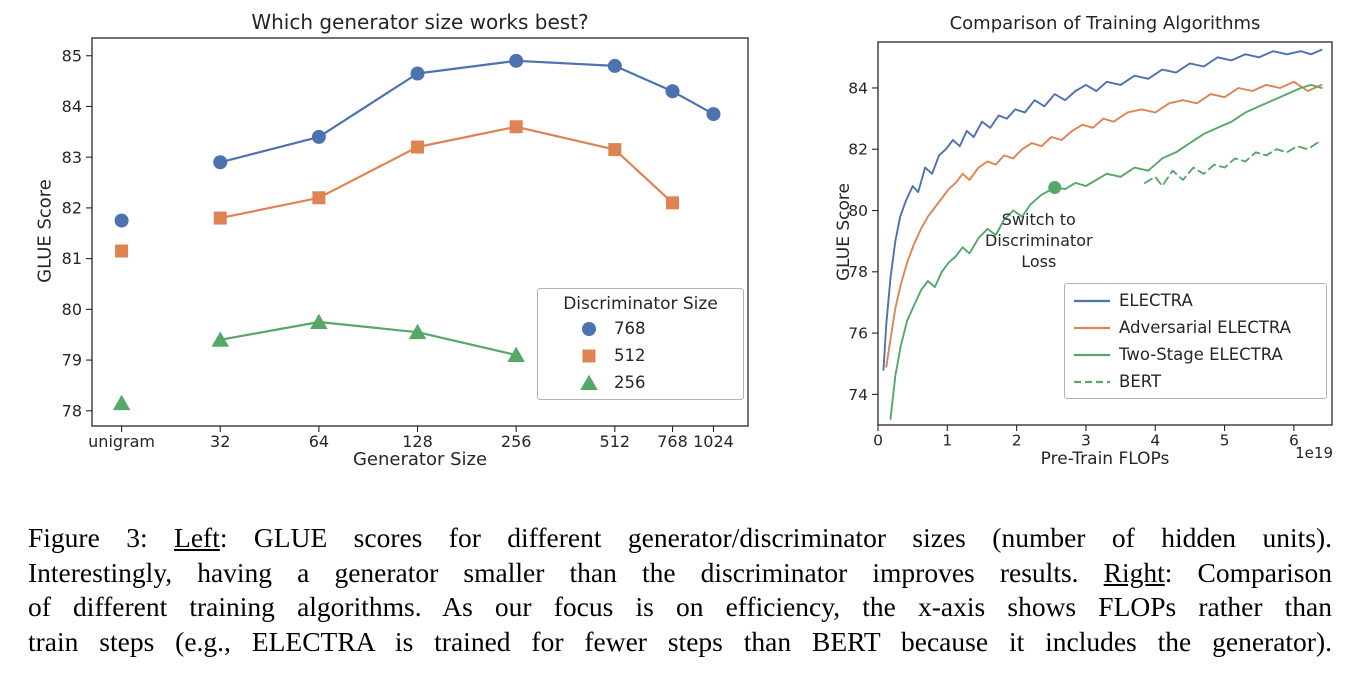 The width and height of the screenshot is (1360, 676). What do you see at coordinates (1055, 188) in the screenshot?
I see `switch-point-marker` at bounding box center [1055, 188].